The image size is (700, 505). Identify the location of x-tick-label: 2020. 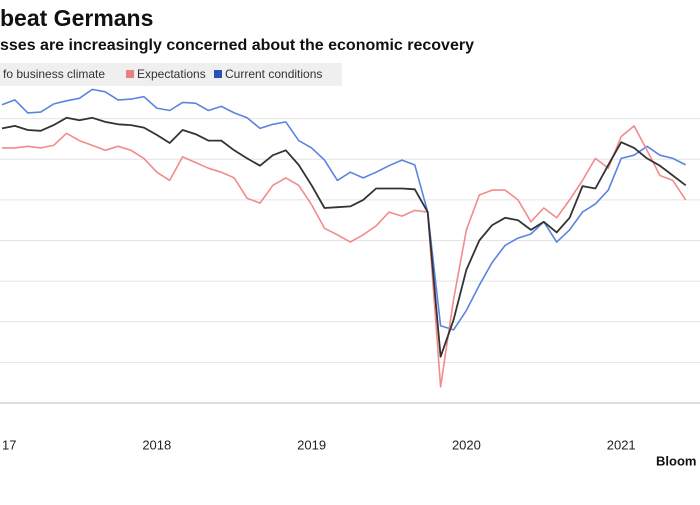
(466, 444).